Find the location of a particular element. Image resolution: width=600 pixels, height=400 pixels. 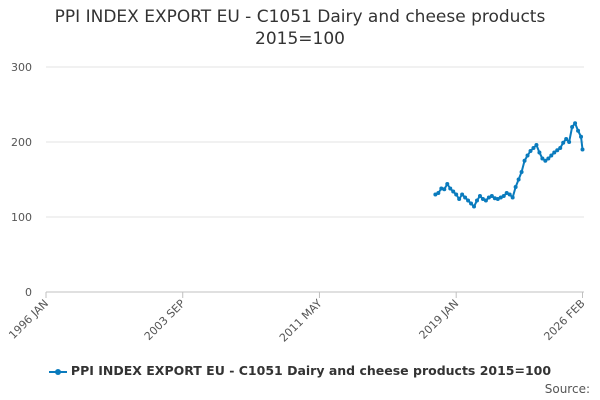

x-tick-label: 2026 FEB is located at coordinates (564, 320).